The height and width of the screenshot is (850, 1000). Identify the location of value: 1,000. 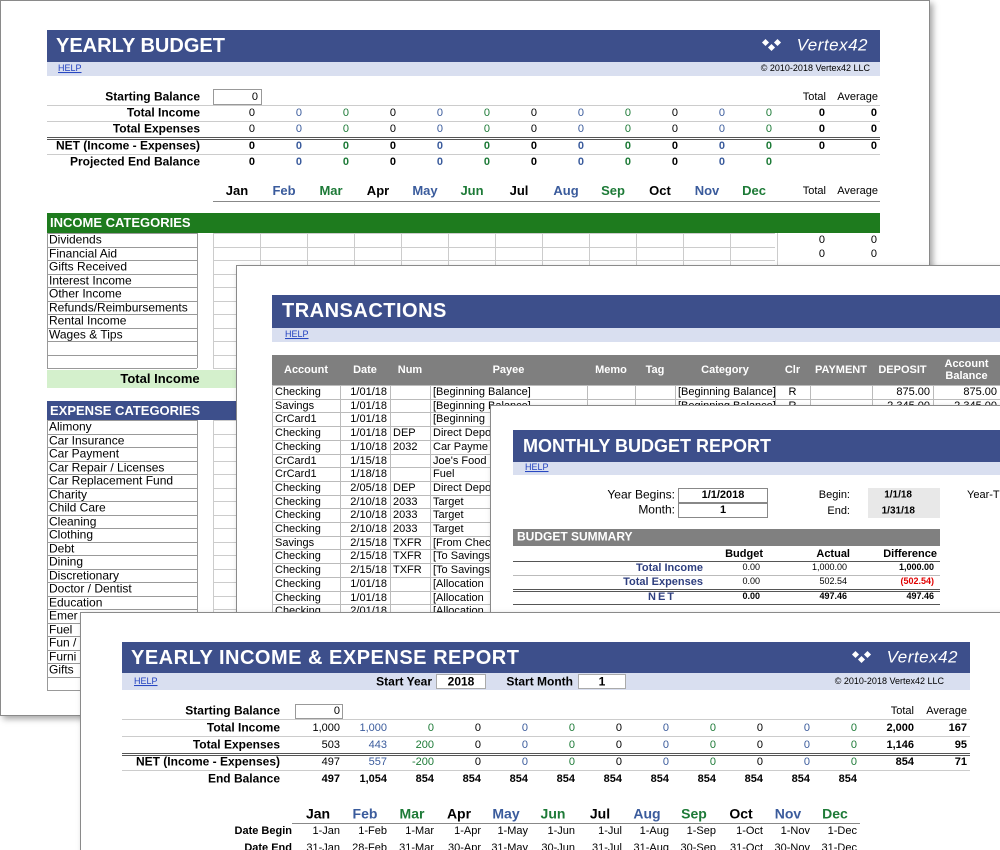
(326, 727).